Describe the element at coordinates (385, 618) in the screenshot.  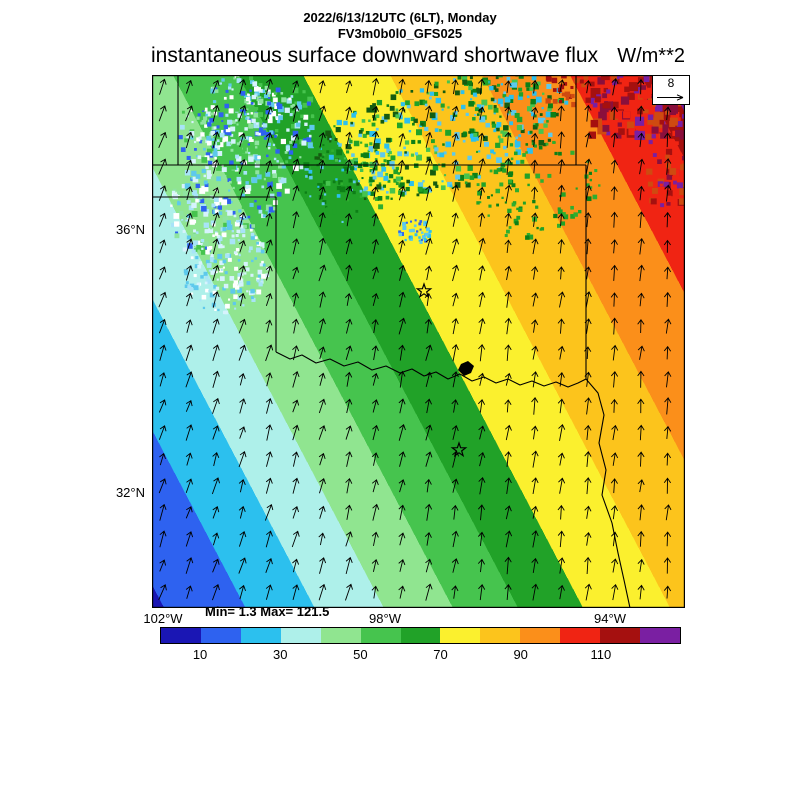
I see `lon-label-98w: 98°W` at that location.